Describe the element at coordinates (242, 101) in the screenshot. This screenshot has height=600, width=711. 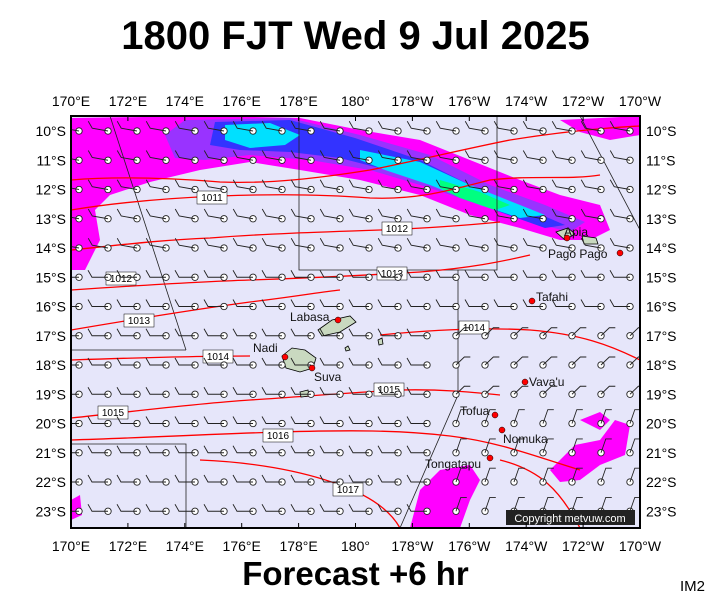
I see `lon-tick-label: 176°E` at that location.